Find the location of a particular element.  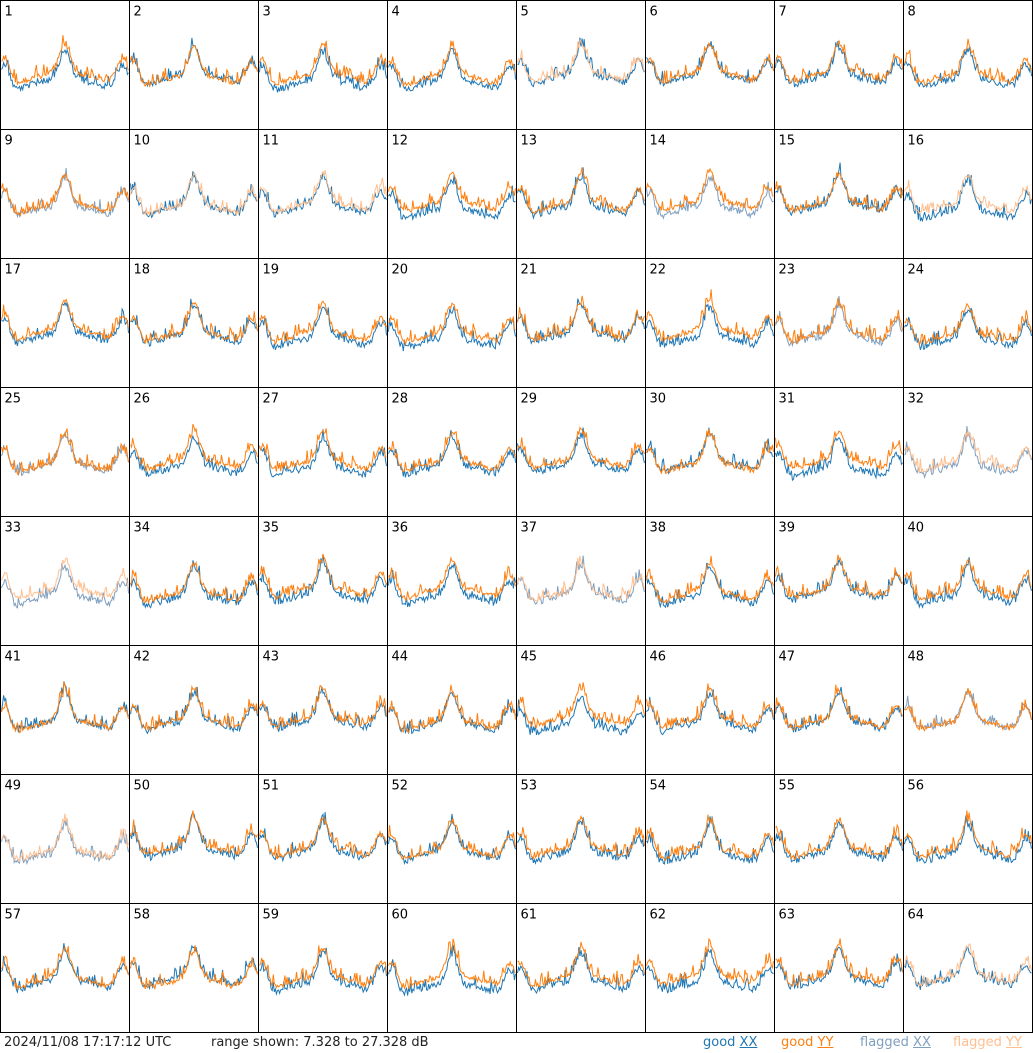

panel-label: 17 is located at coordinates (13, 270).